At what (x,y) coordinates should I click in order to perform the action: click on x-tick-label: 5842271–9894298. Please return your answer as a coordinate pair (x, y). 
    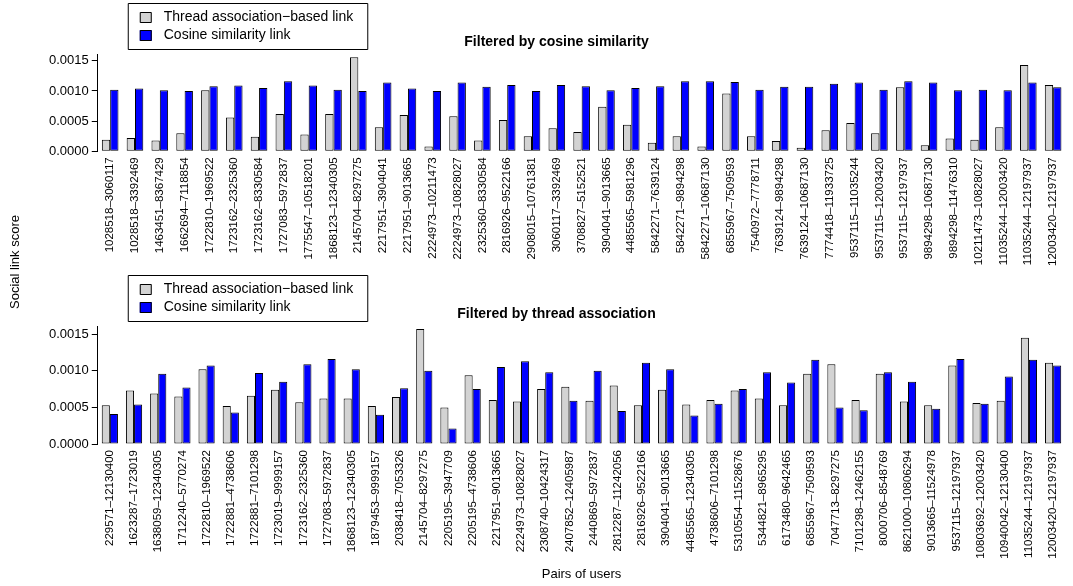
    Looking at the image, I should click on (680, 205).